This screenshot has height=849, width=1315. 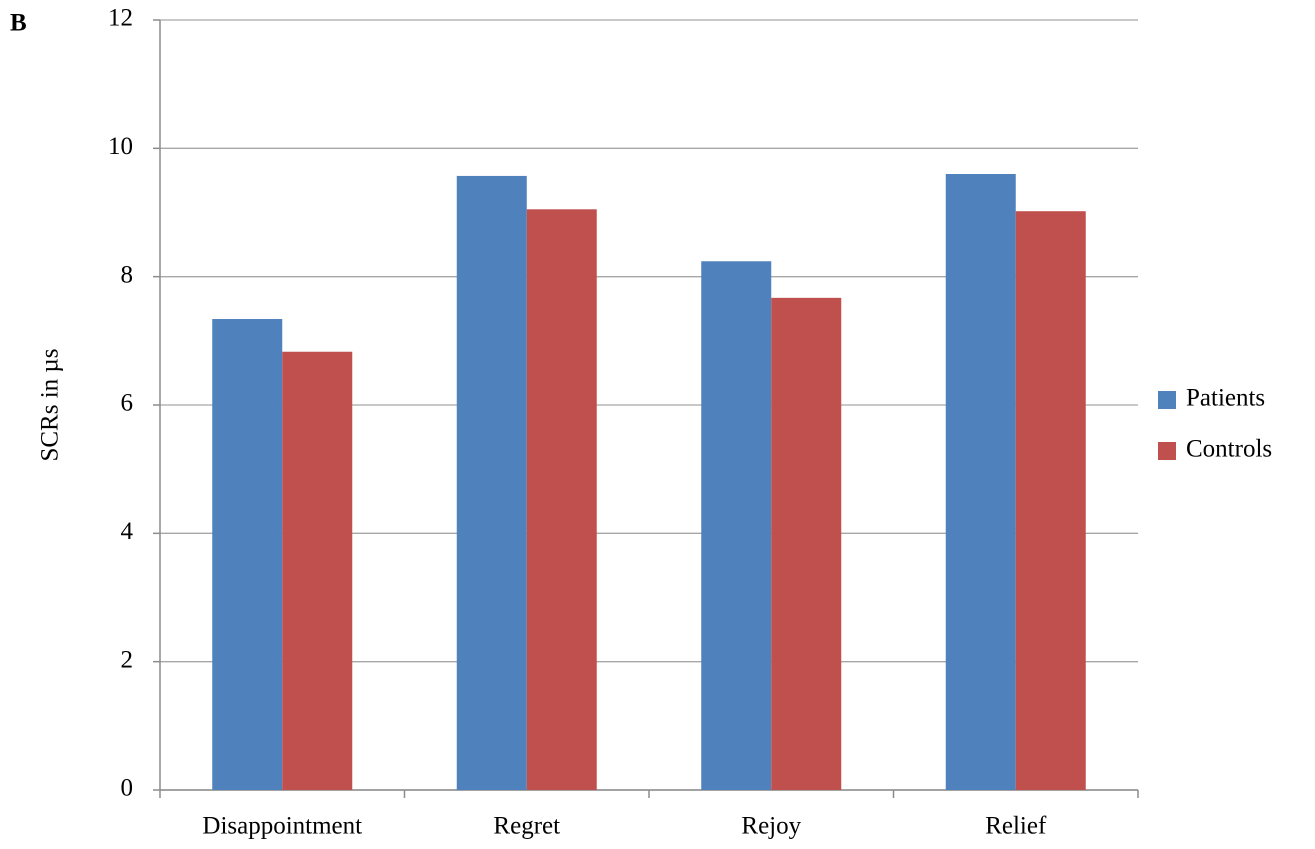 I want to click on y-tick-label: 4, so click(x=127, y=531).